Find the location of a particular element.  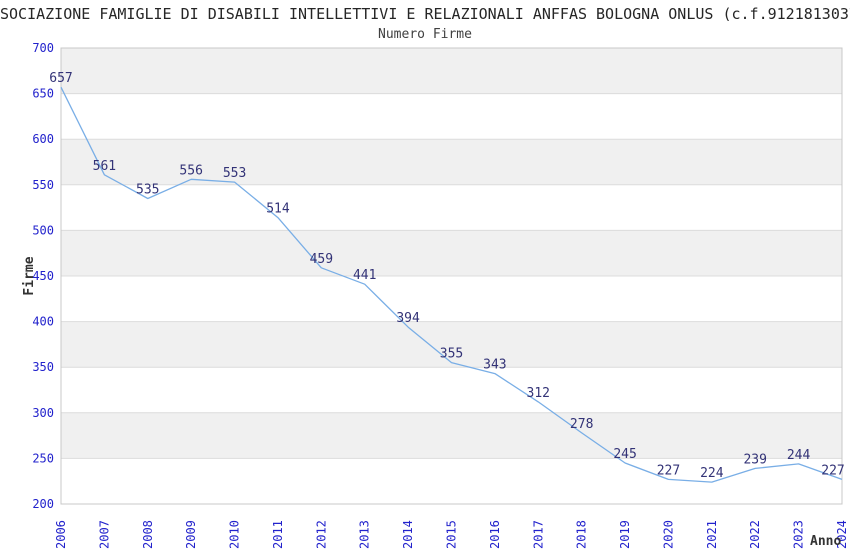

x-axis-title: Anno is located at coordinates (825, 541).